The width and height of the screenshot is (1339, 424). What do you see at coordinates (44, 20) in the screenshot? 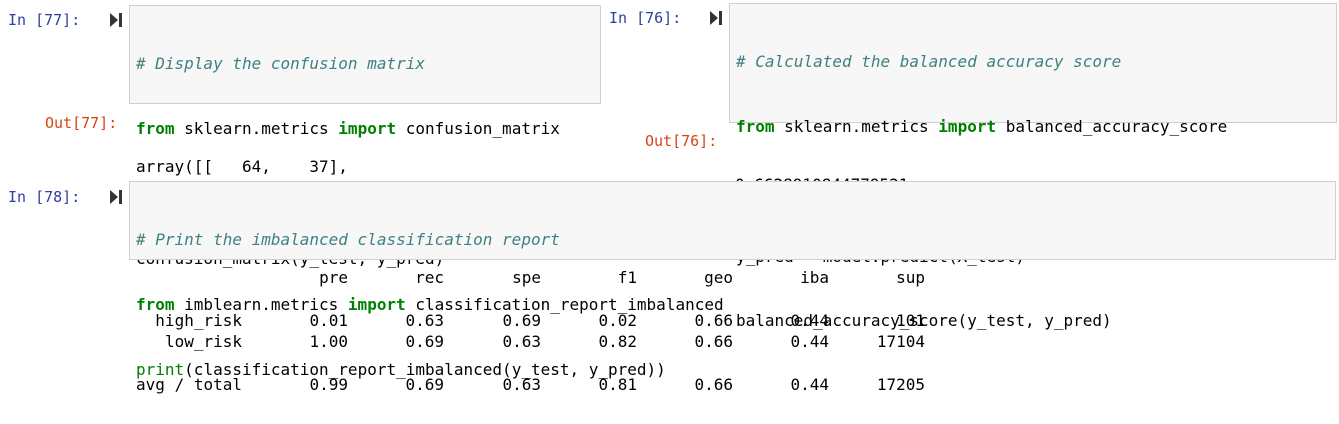
I see `input-prompt: In [77]:` at bounding box center [44, 20].